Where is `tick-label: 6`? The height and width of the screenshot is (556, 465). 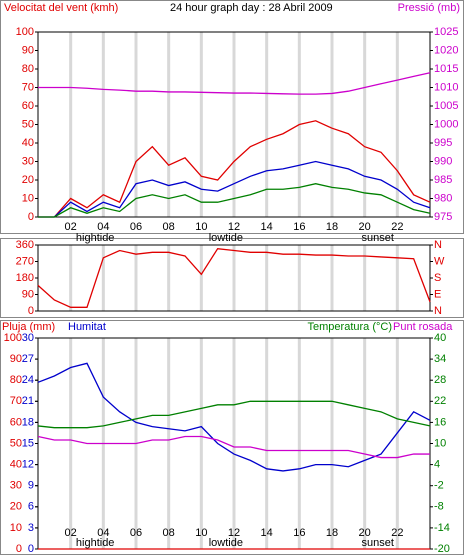
tick-label: 6 is located at coordinates (31, 507).